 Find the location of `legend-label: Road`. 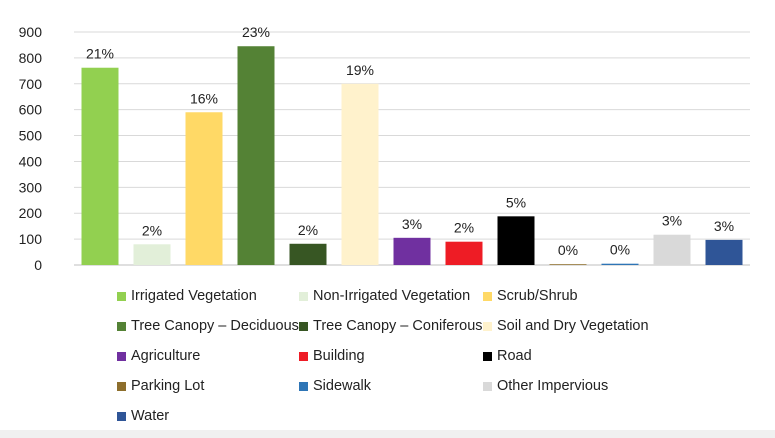

legend-label: Road is located at coordinates (514, 356).